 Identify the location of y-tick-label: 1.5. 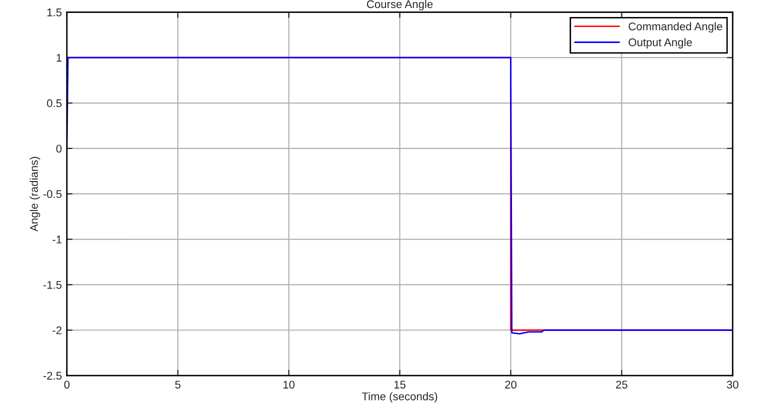
(54, 12).